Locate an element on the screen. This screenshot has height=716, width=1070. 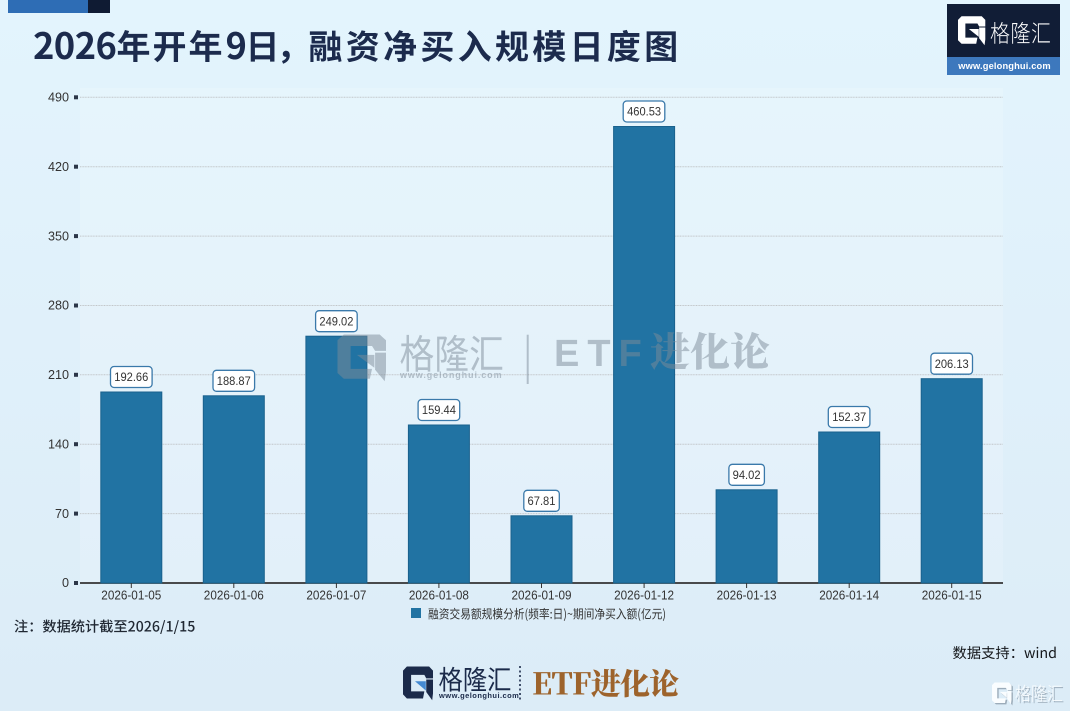
svg-text: 350 is located at coordinates (58, 236).